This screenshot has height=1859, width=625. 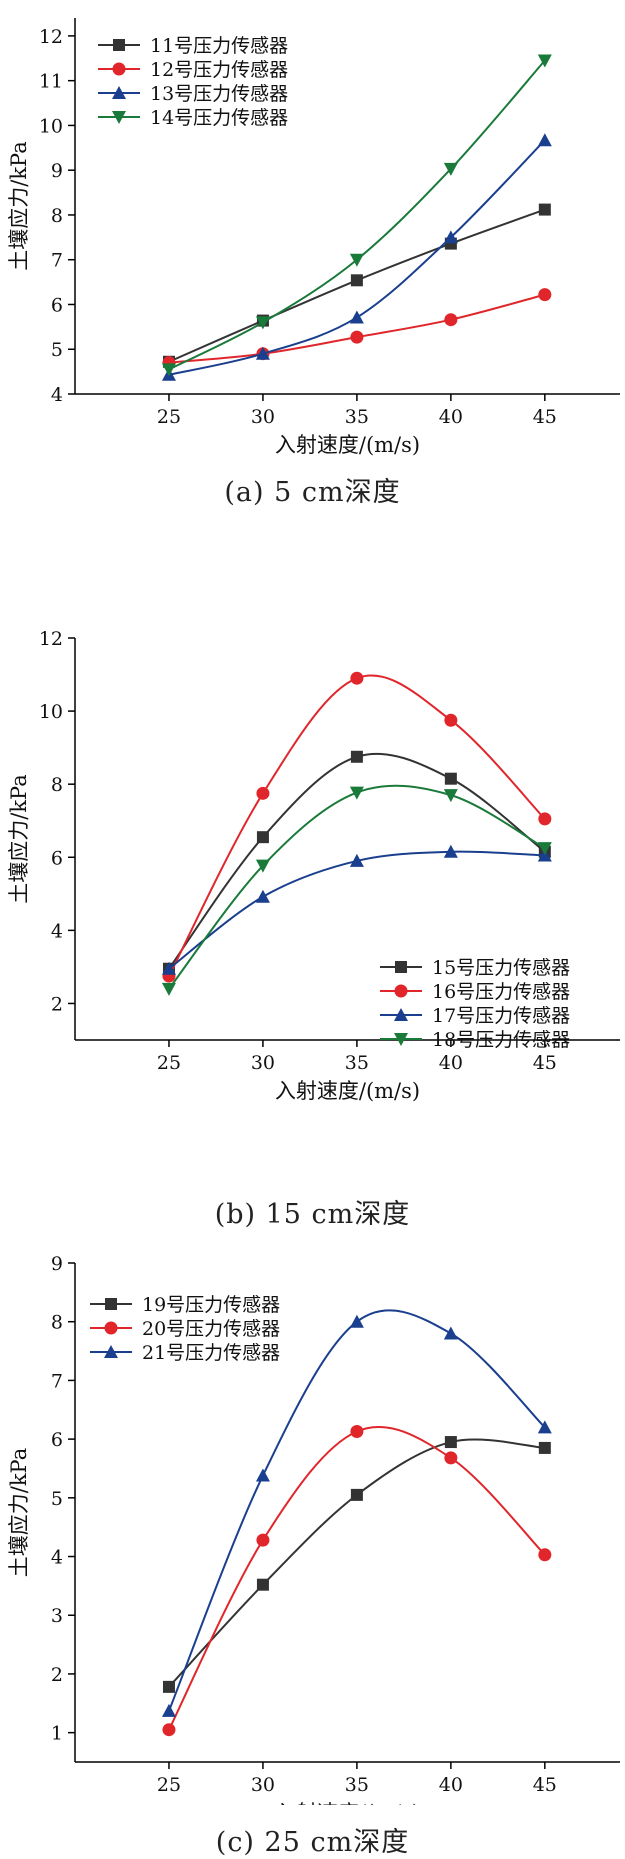 What do you see at coordinates (57, 1734) in the screenshot?
I see `y-tick-label: 1` at bounding box center [57, 1734].